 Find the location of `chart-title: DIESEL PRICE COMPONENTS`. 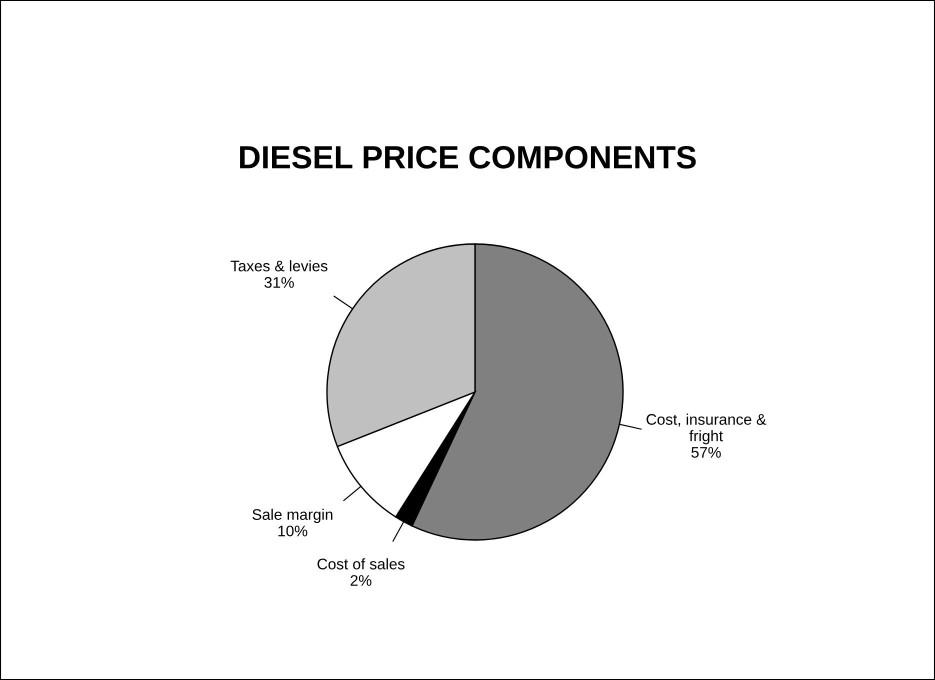

chart-title: DIESEL PRICE COMPONENTS is located at coordinates (468, 157).